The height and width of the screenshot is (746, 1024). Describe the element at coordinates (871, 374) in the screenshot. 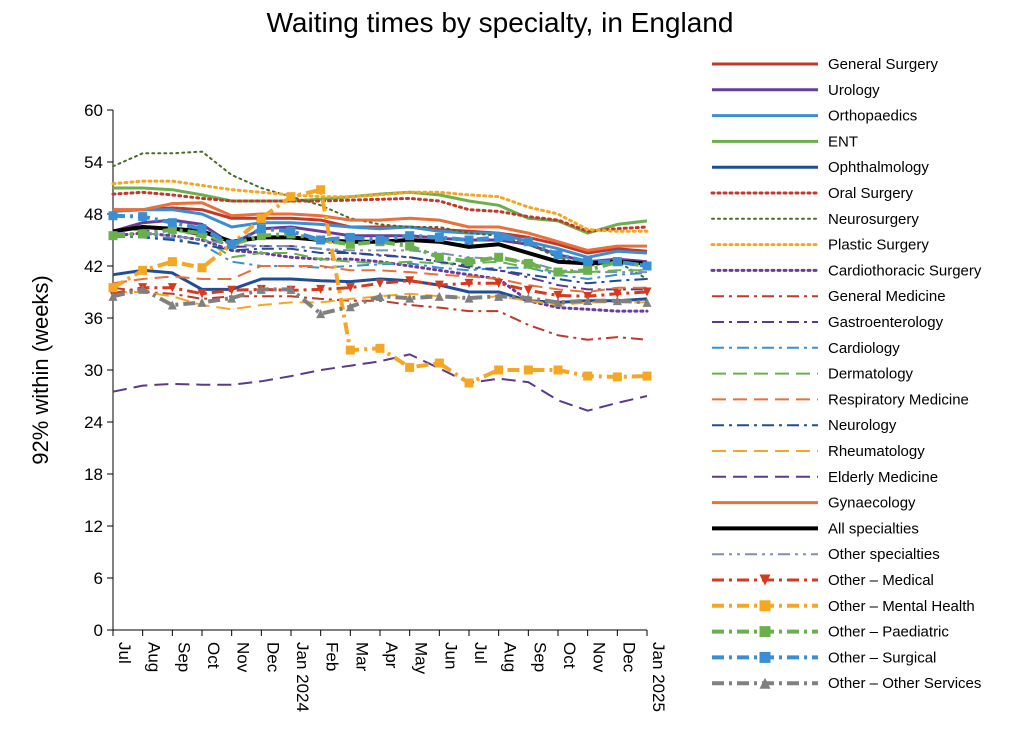

I see `legend-label: Dermatology` at that location.